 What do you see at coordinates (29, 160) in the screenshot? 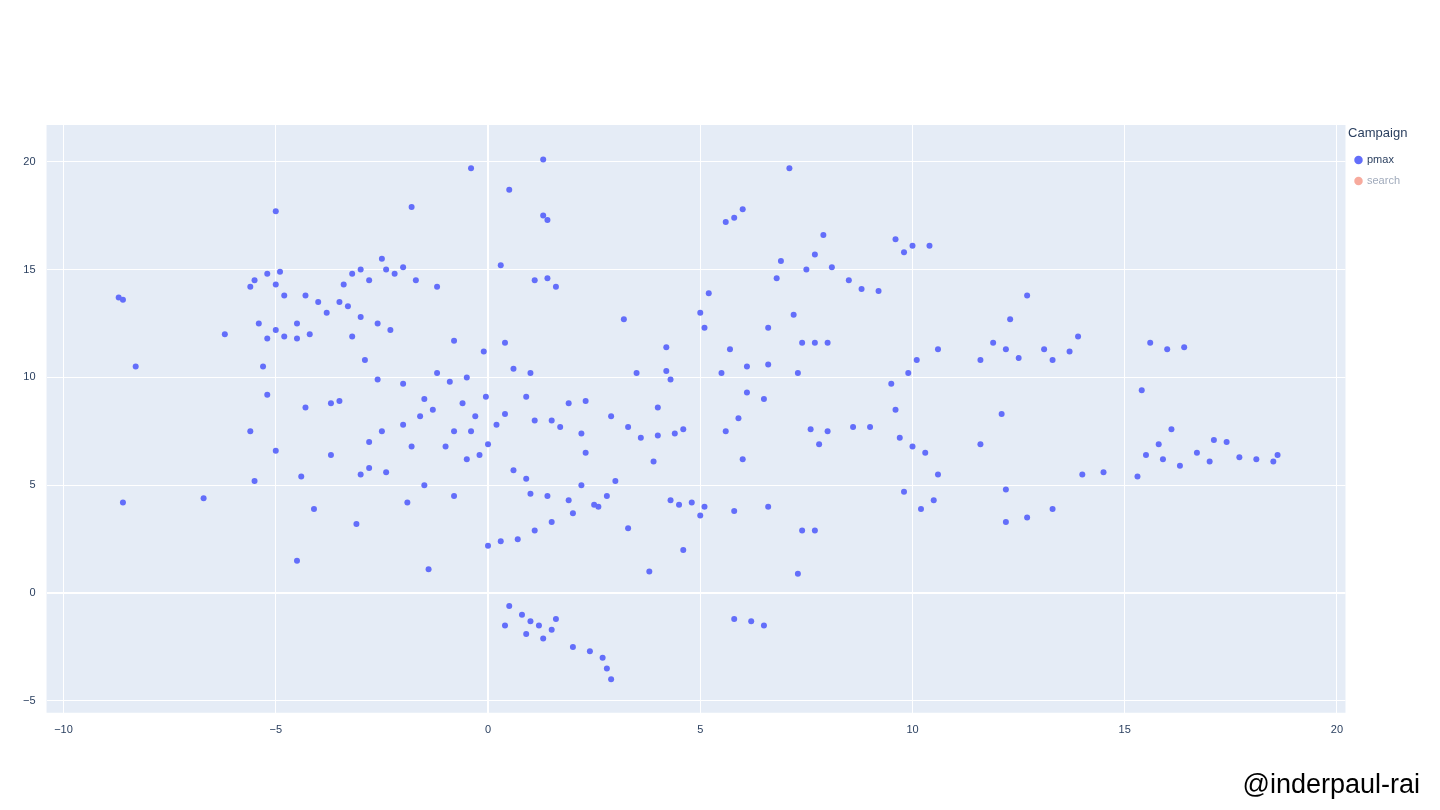
I see `y-tick-label: 20` at bounding box center [29, 160].